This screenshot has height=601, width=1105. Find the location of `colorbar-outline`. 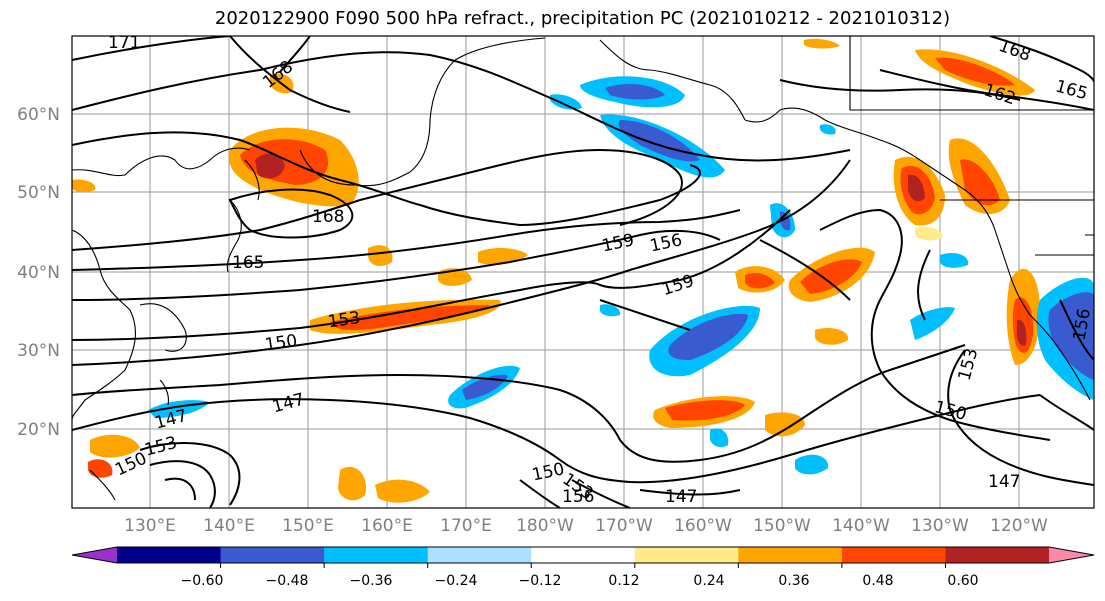

colorbar-outline is located at coordinates (583, 555).